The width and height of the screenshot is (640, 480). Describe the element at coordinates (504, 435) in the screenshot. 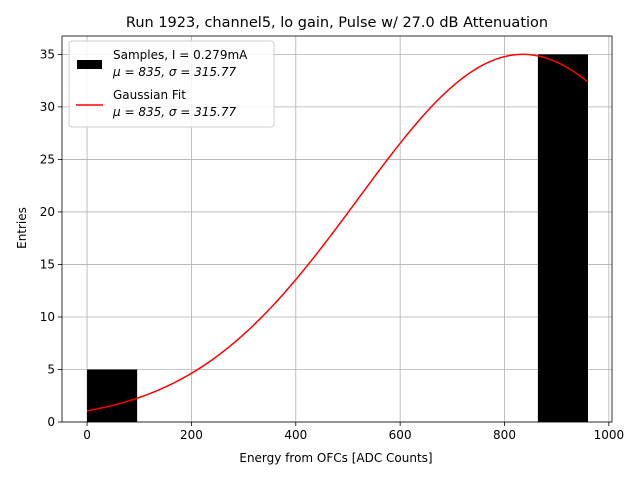

I see `x-tick-label: 800` at that location.